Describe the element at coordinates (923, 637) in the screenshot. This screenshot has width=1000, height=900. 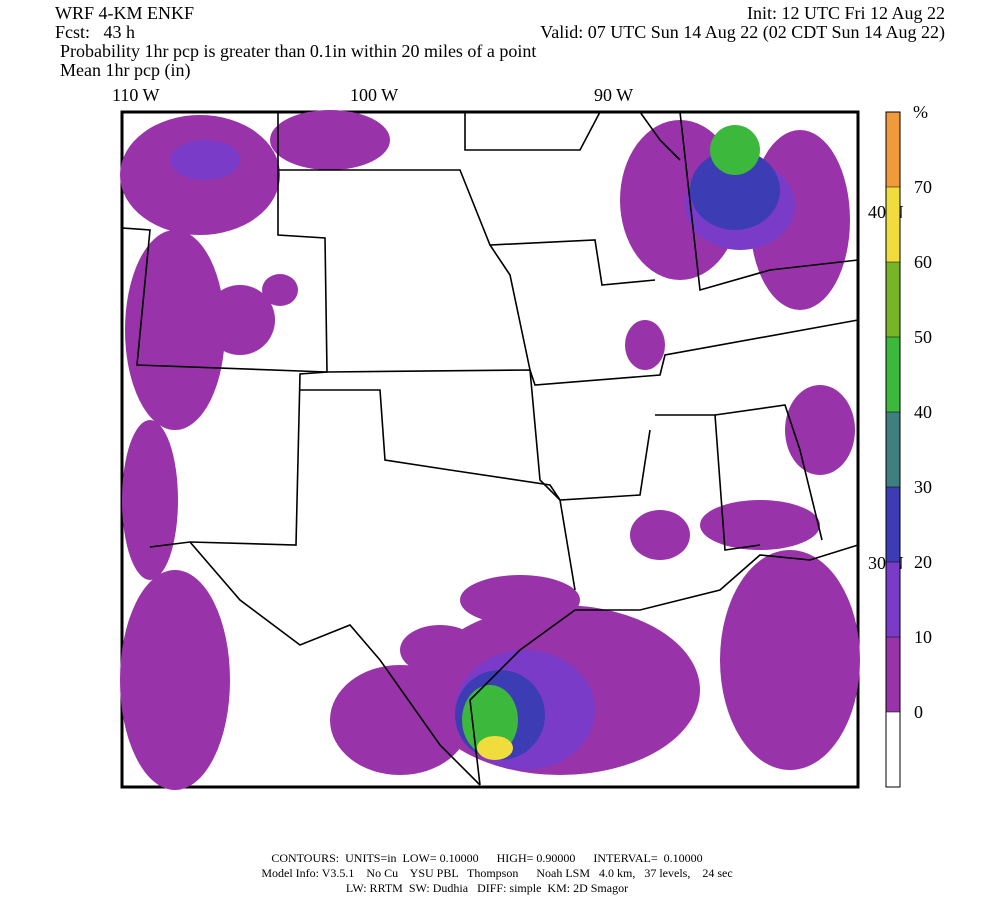
I see `colorbar-tick-label: 10` at that location.